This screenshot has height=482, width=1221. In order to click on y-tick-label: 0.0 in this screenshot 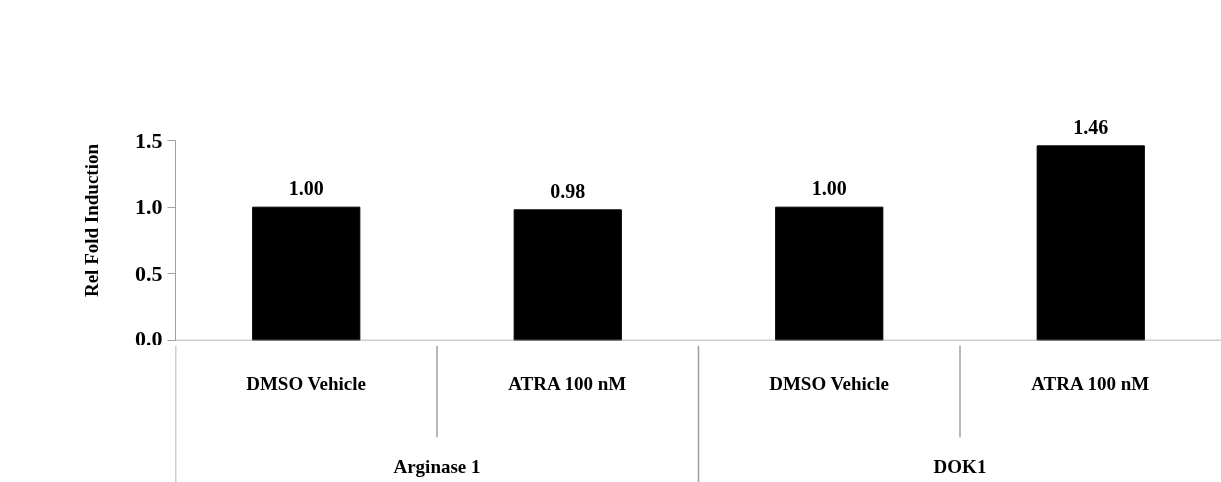, I will do `click(149, 338)`.